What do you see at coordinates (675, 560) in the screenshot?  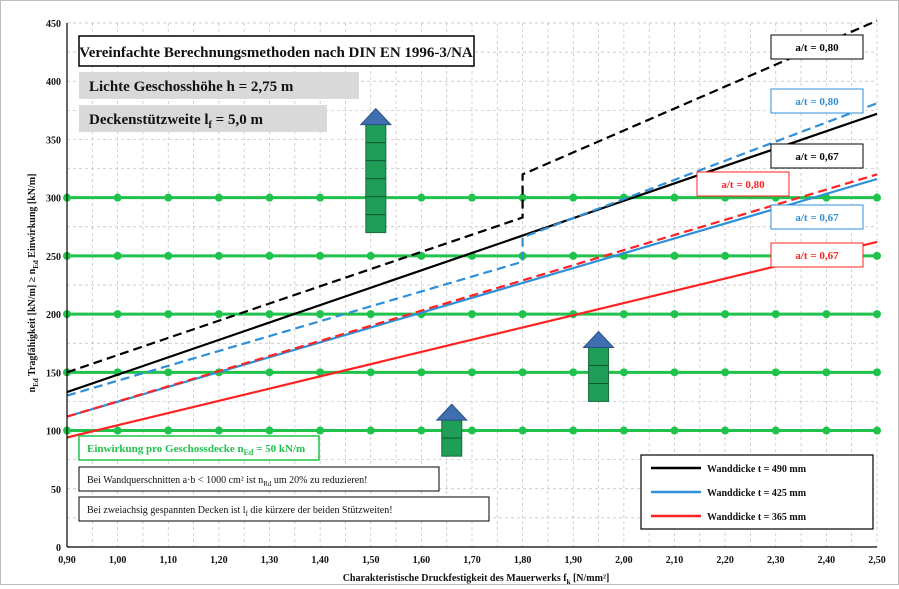 I see `x-tick-label: 2,10` at bounding box center [675, 560].